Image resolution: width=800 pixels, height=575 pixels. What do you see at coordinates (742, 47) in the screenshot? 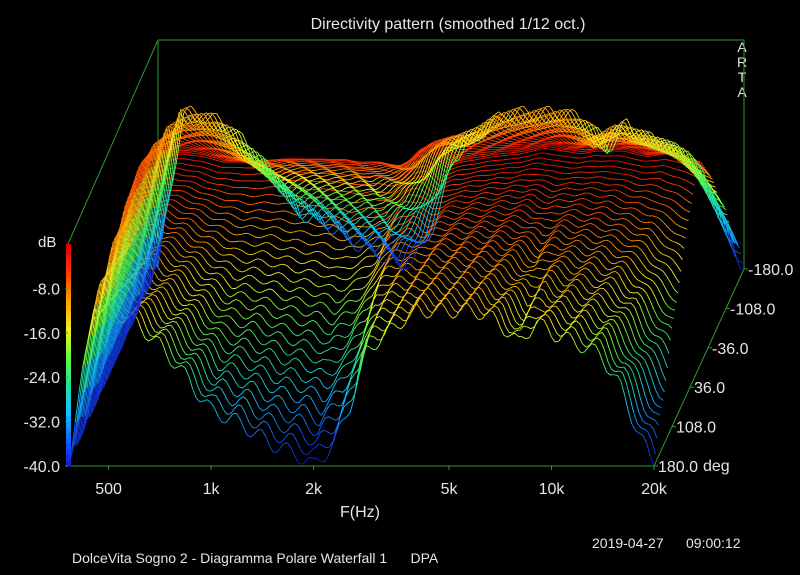
I see `brand-letter: A` at bounding box center [742, 47].